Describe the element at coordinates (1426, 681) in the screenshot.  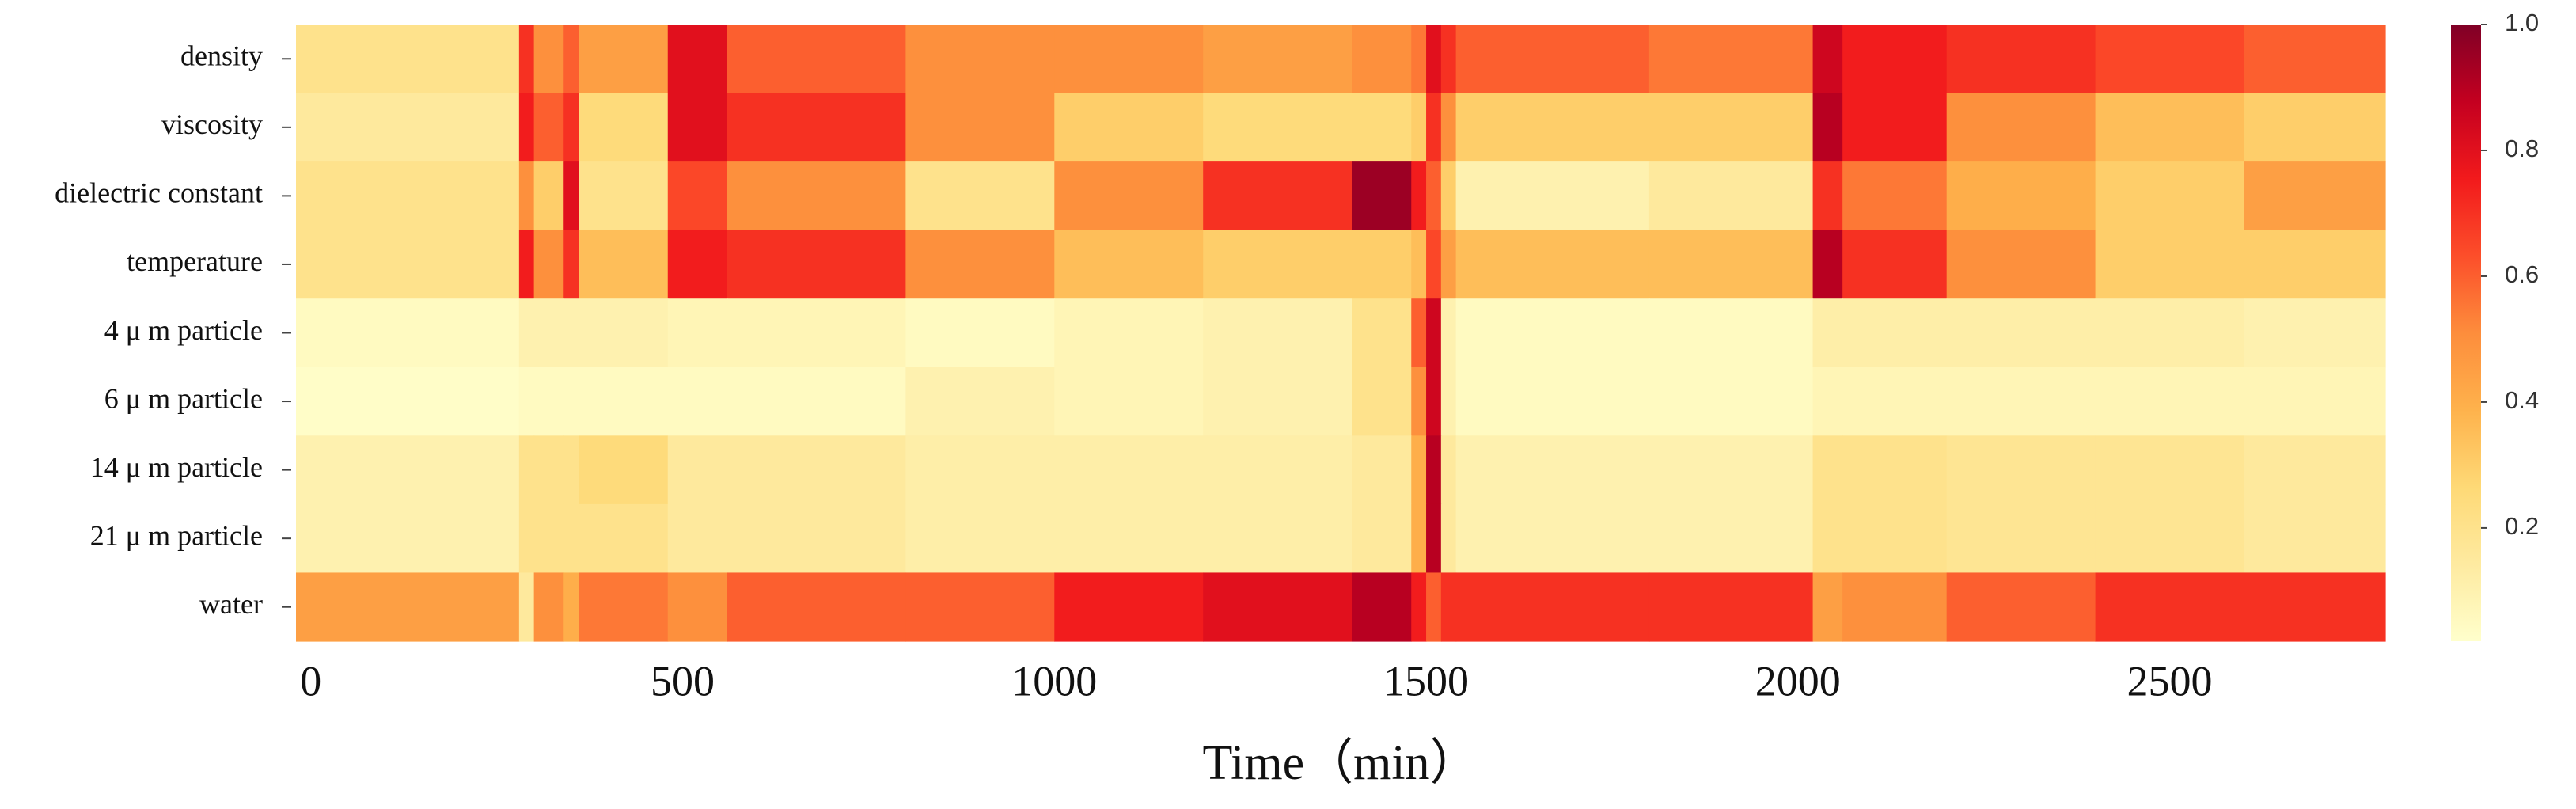
I see `x-tick-label: 1500` at that location.